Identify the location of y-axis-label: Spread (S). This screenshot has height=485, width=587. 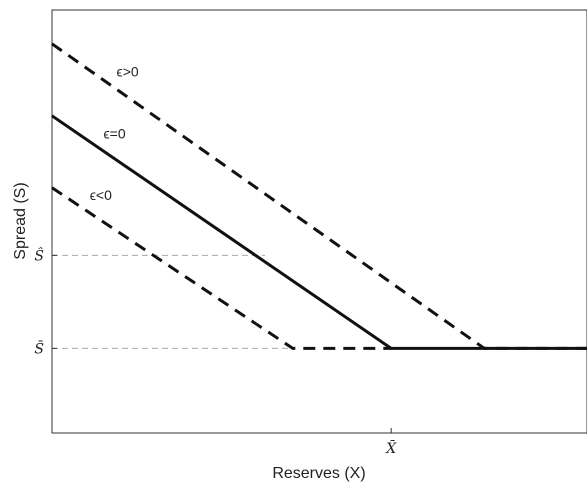
(20, 220).